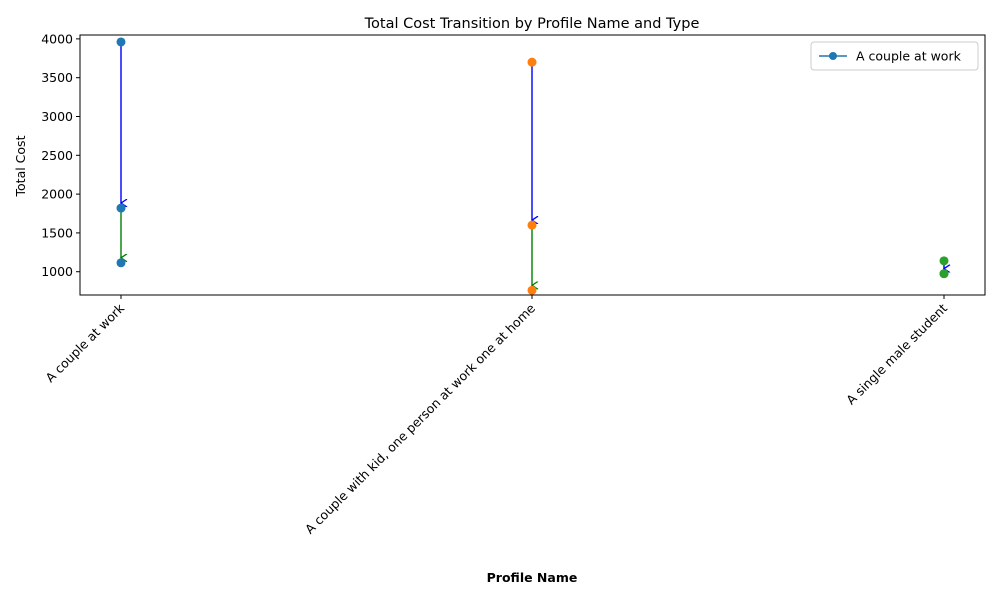  What do you see at coordinates (57, 116) in the screenshot?
I see `y-tick-label: 3000` at bounding box center [57, 116].